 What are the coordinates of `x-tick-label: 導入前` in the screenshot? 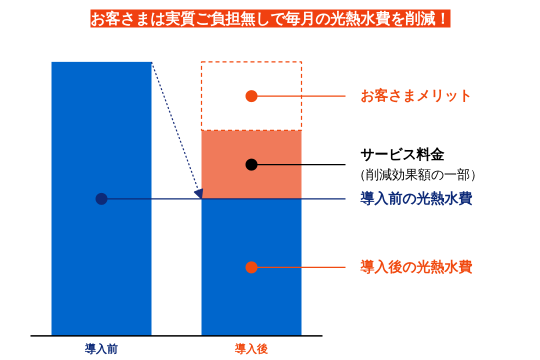 It's located at (101, 349).